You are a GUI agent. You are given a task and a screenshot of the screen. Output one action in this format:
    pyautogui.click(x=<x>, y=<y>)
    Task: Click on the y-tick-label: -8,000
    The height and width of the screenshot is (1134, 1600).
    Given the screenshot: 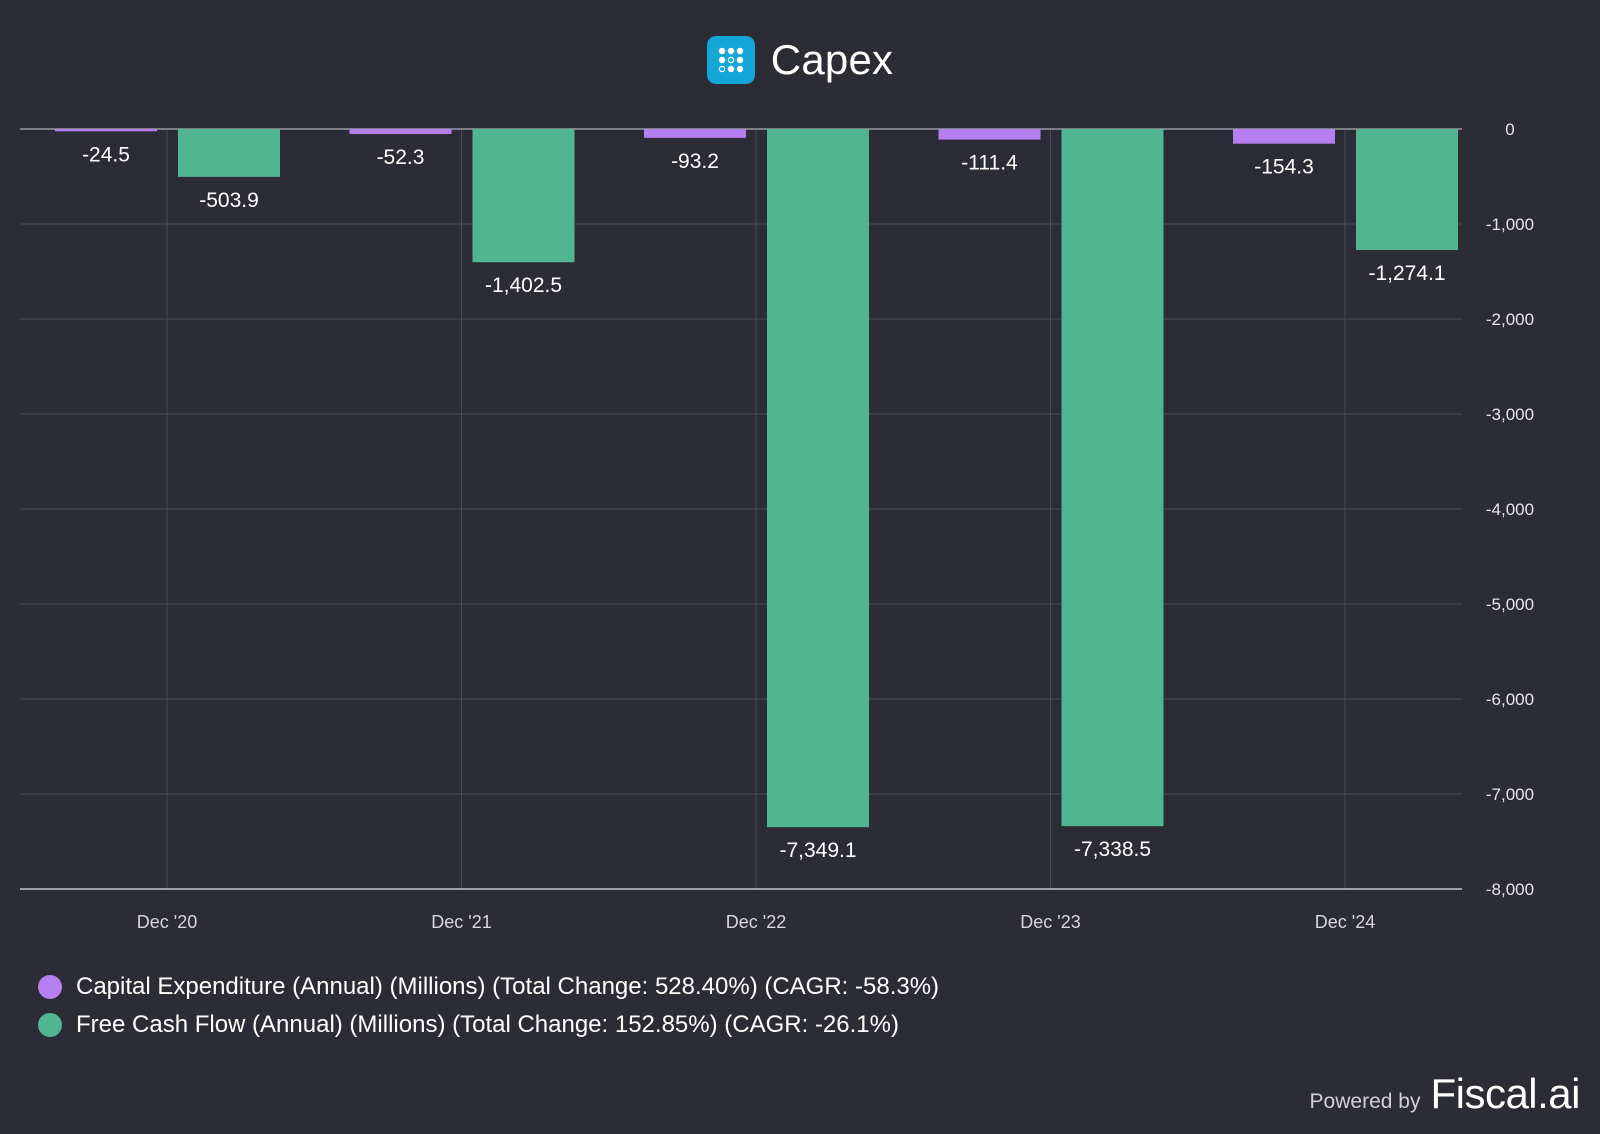 What is the action you would take?
    pyautogui.click(x=1510, y=889)
    